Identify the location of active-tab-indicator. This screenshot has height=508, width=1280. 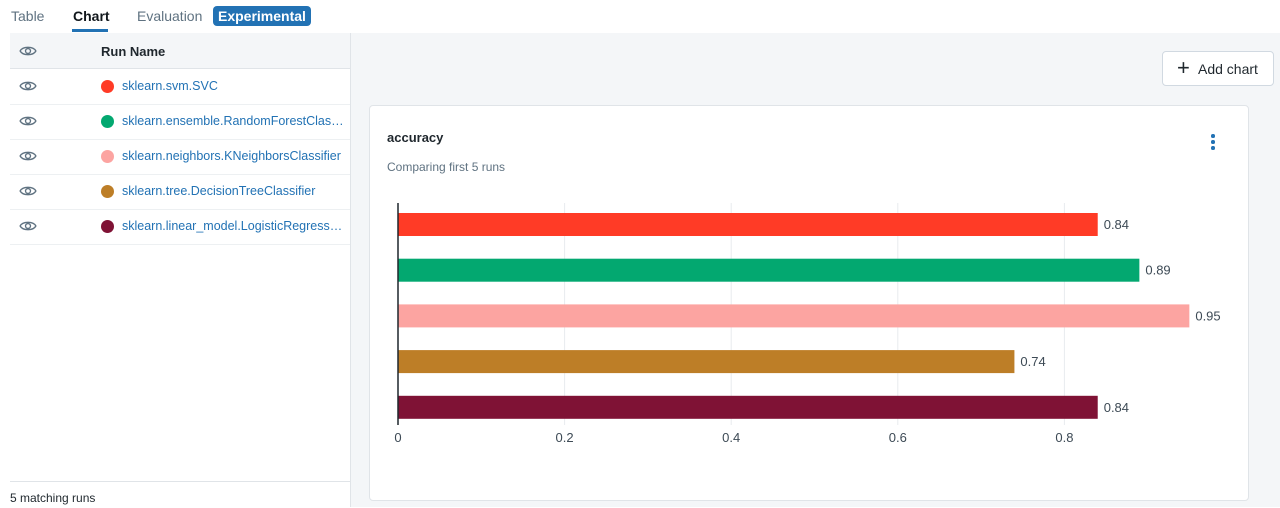
(90, 30).